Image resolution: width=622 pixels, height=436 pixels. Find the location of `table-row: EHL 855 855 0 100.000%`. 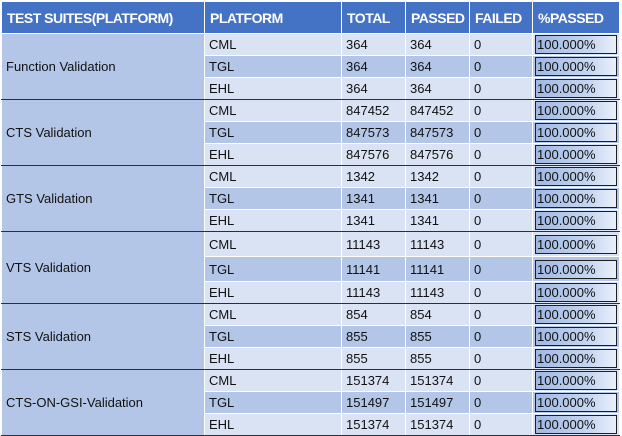

table-row: EHL 855 855 0 100.000% is located at coordinates (311, 358).